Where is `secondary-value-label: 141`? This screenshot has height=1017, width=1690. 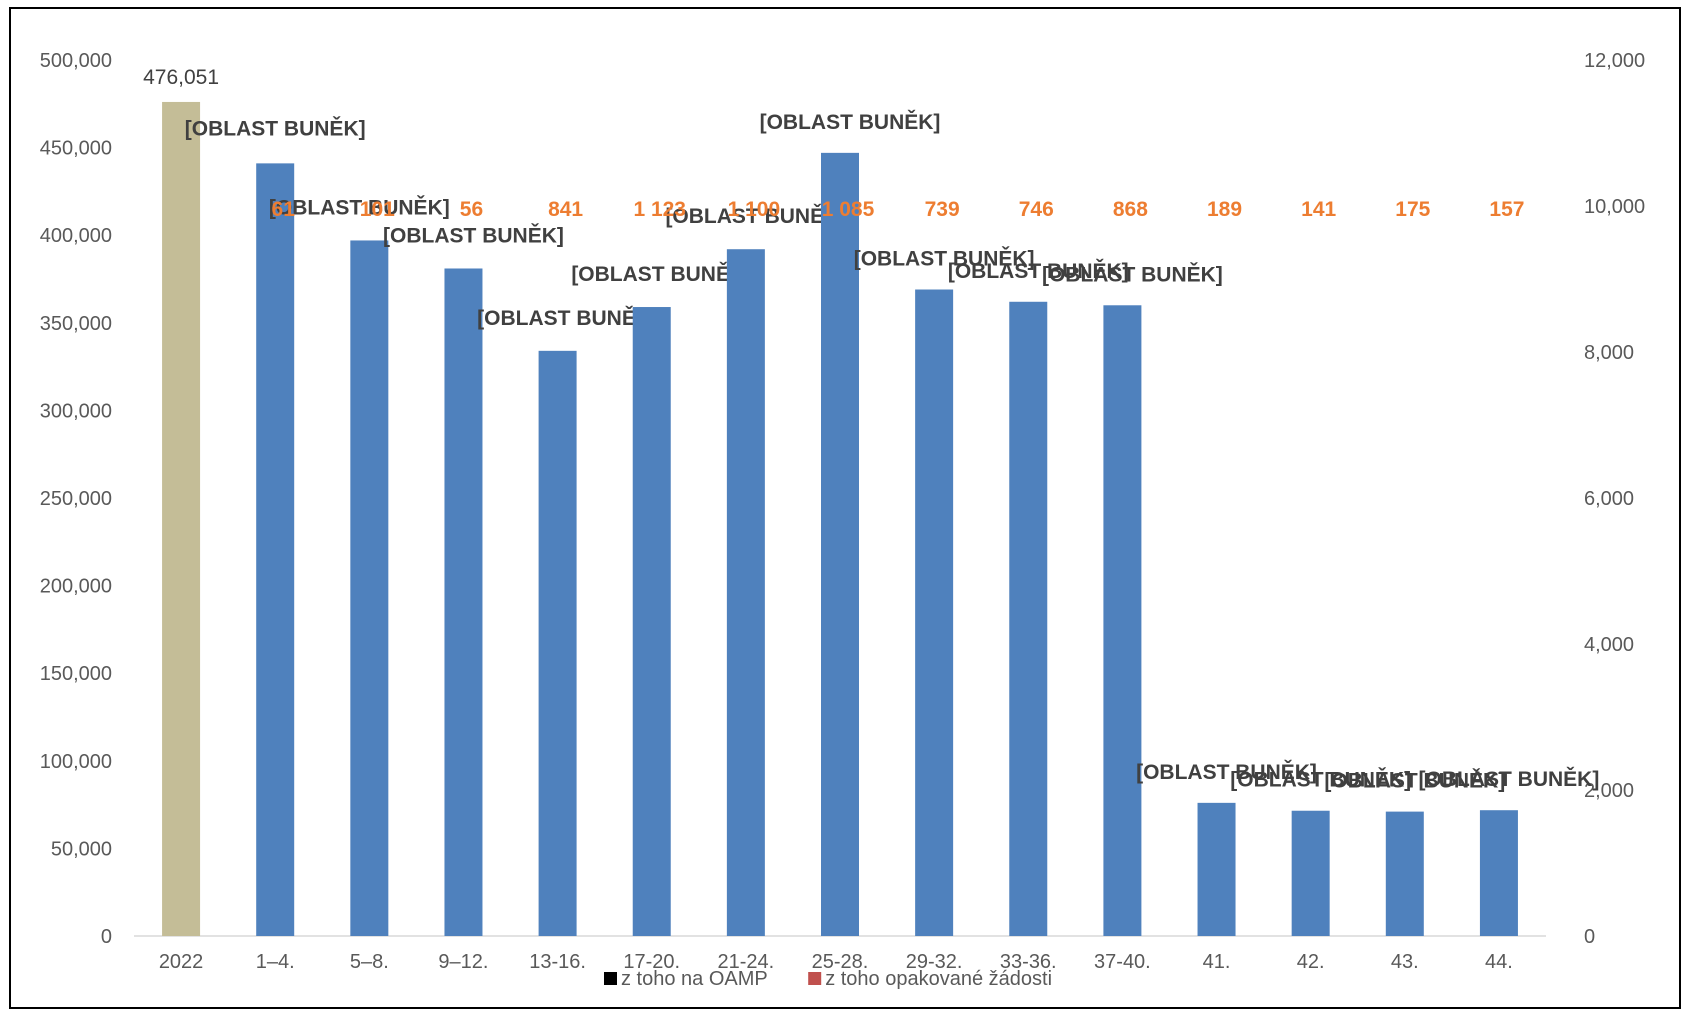
secondary-value-label: 141 is located at coordinates (1318, 209).